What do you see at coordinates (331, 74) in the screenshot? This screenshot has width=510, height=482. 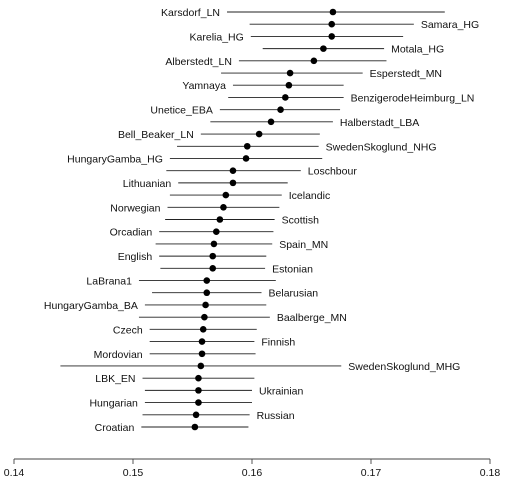 I see `row: Esperstedt_MN` at bounding box center [331, 74].